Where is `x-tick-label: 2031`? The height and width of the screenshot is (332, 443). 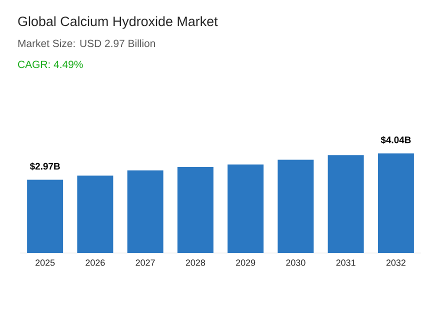
x-tick-label: 2031 is located at coordinates (346, 263).